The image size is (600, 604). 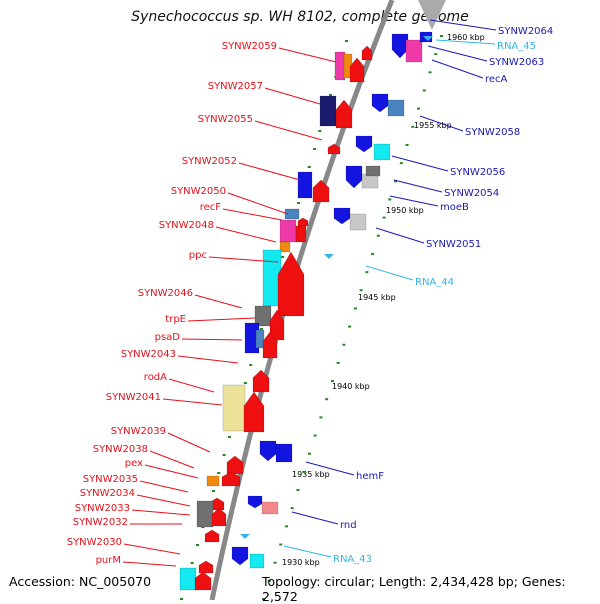 What do you see at coordinates (225, 119) in the screenshot?
I see `gene-label: SYNW2055` at bounding box center [225, 119].